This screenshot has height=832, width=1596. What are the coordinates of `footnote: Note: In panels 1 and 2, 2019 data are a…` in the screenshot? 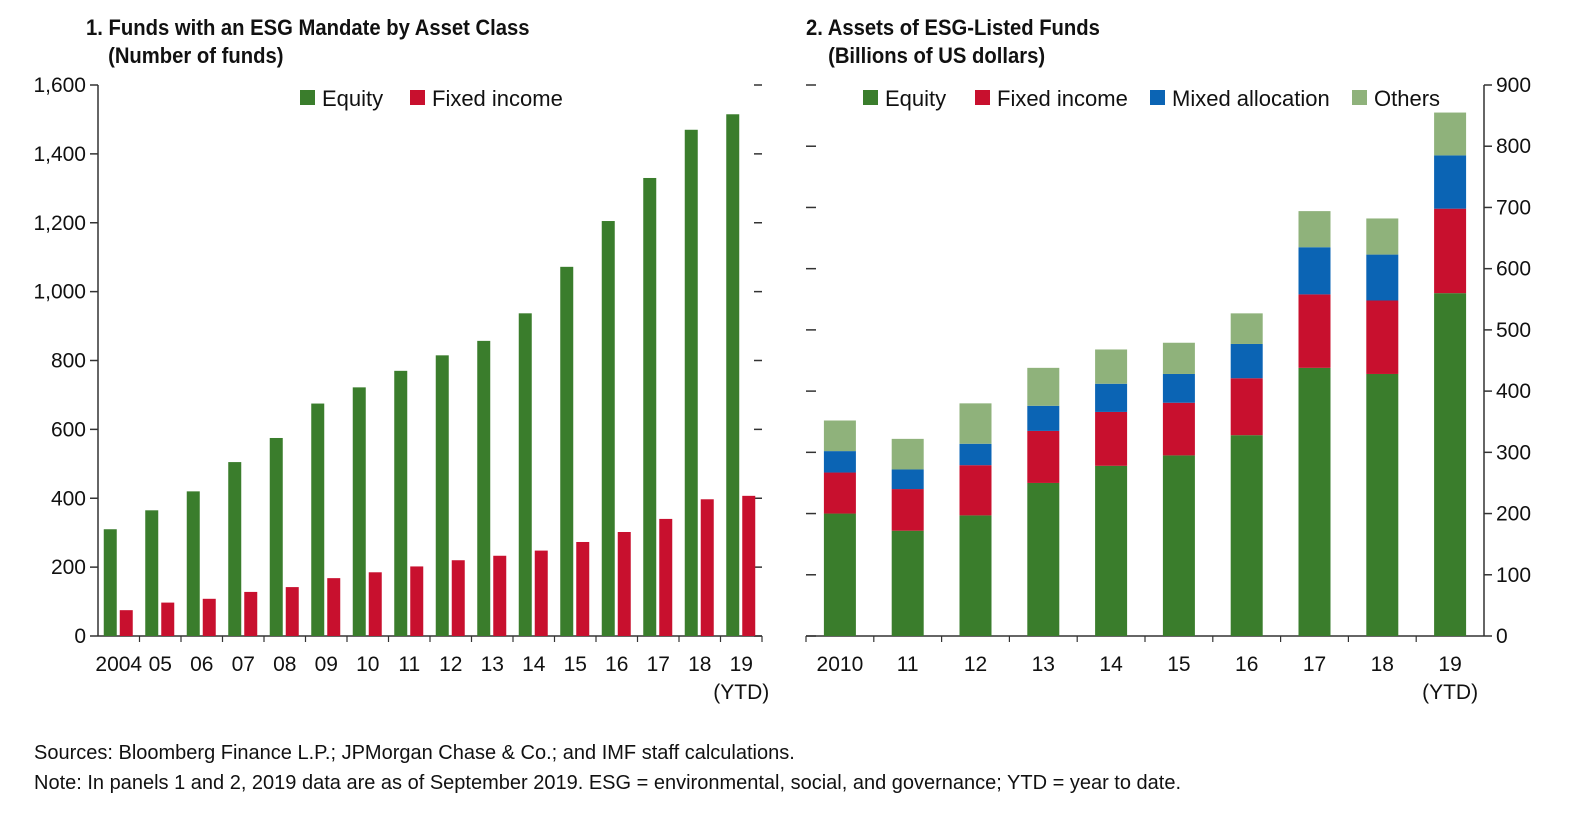 It's located at (608, 783).